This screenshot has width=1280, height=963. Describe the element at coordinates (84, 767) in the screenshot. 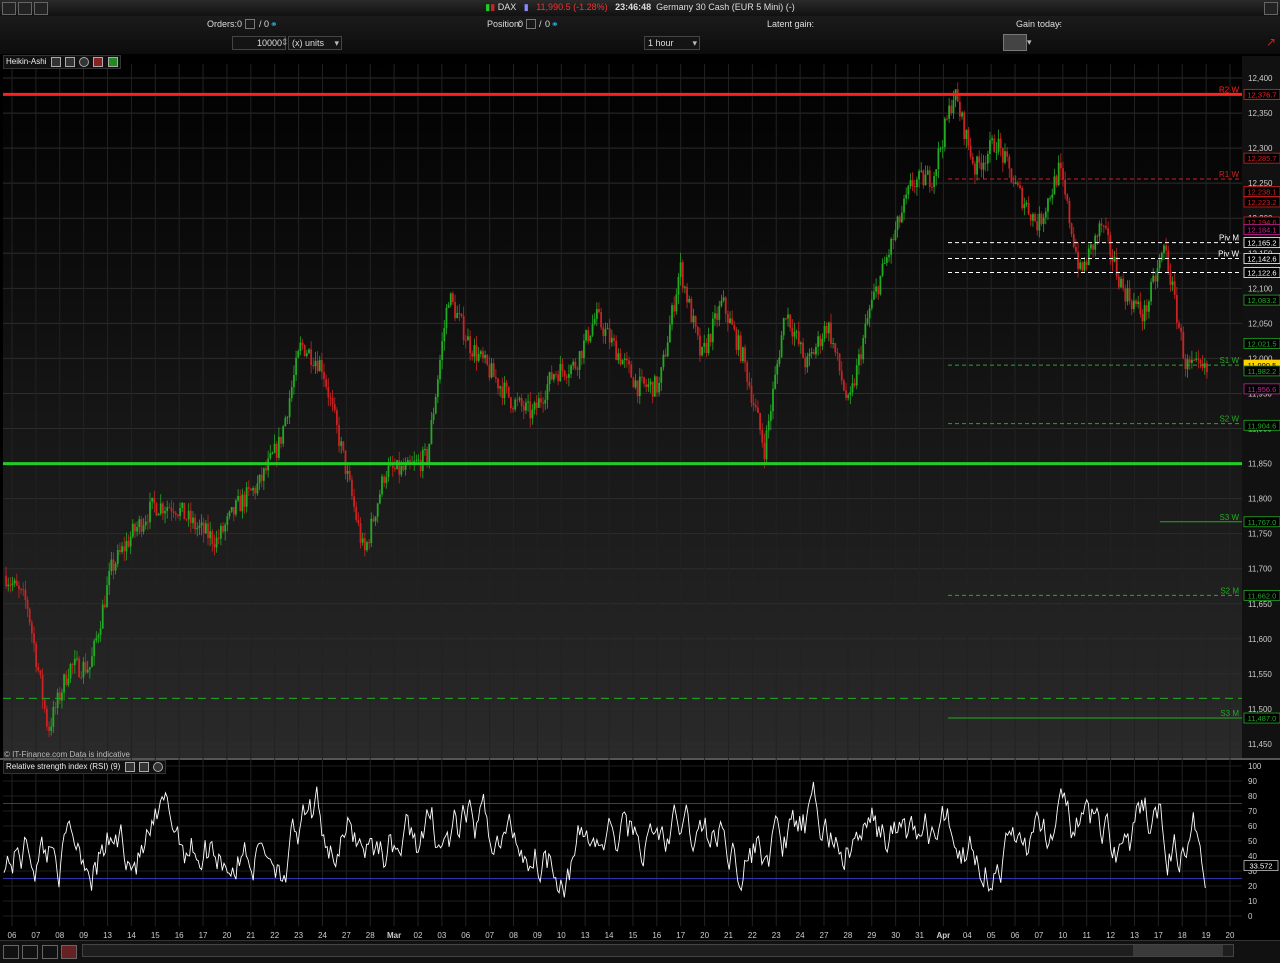

I see `rsi-panel-label: Relative strength index (RSI) (9)` at that location.